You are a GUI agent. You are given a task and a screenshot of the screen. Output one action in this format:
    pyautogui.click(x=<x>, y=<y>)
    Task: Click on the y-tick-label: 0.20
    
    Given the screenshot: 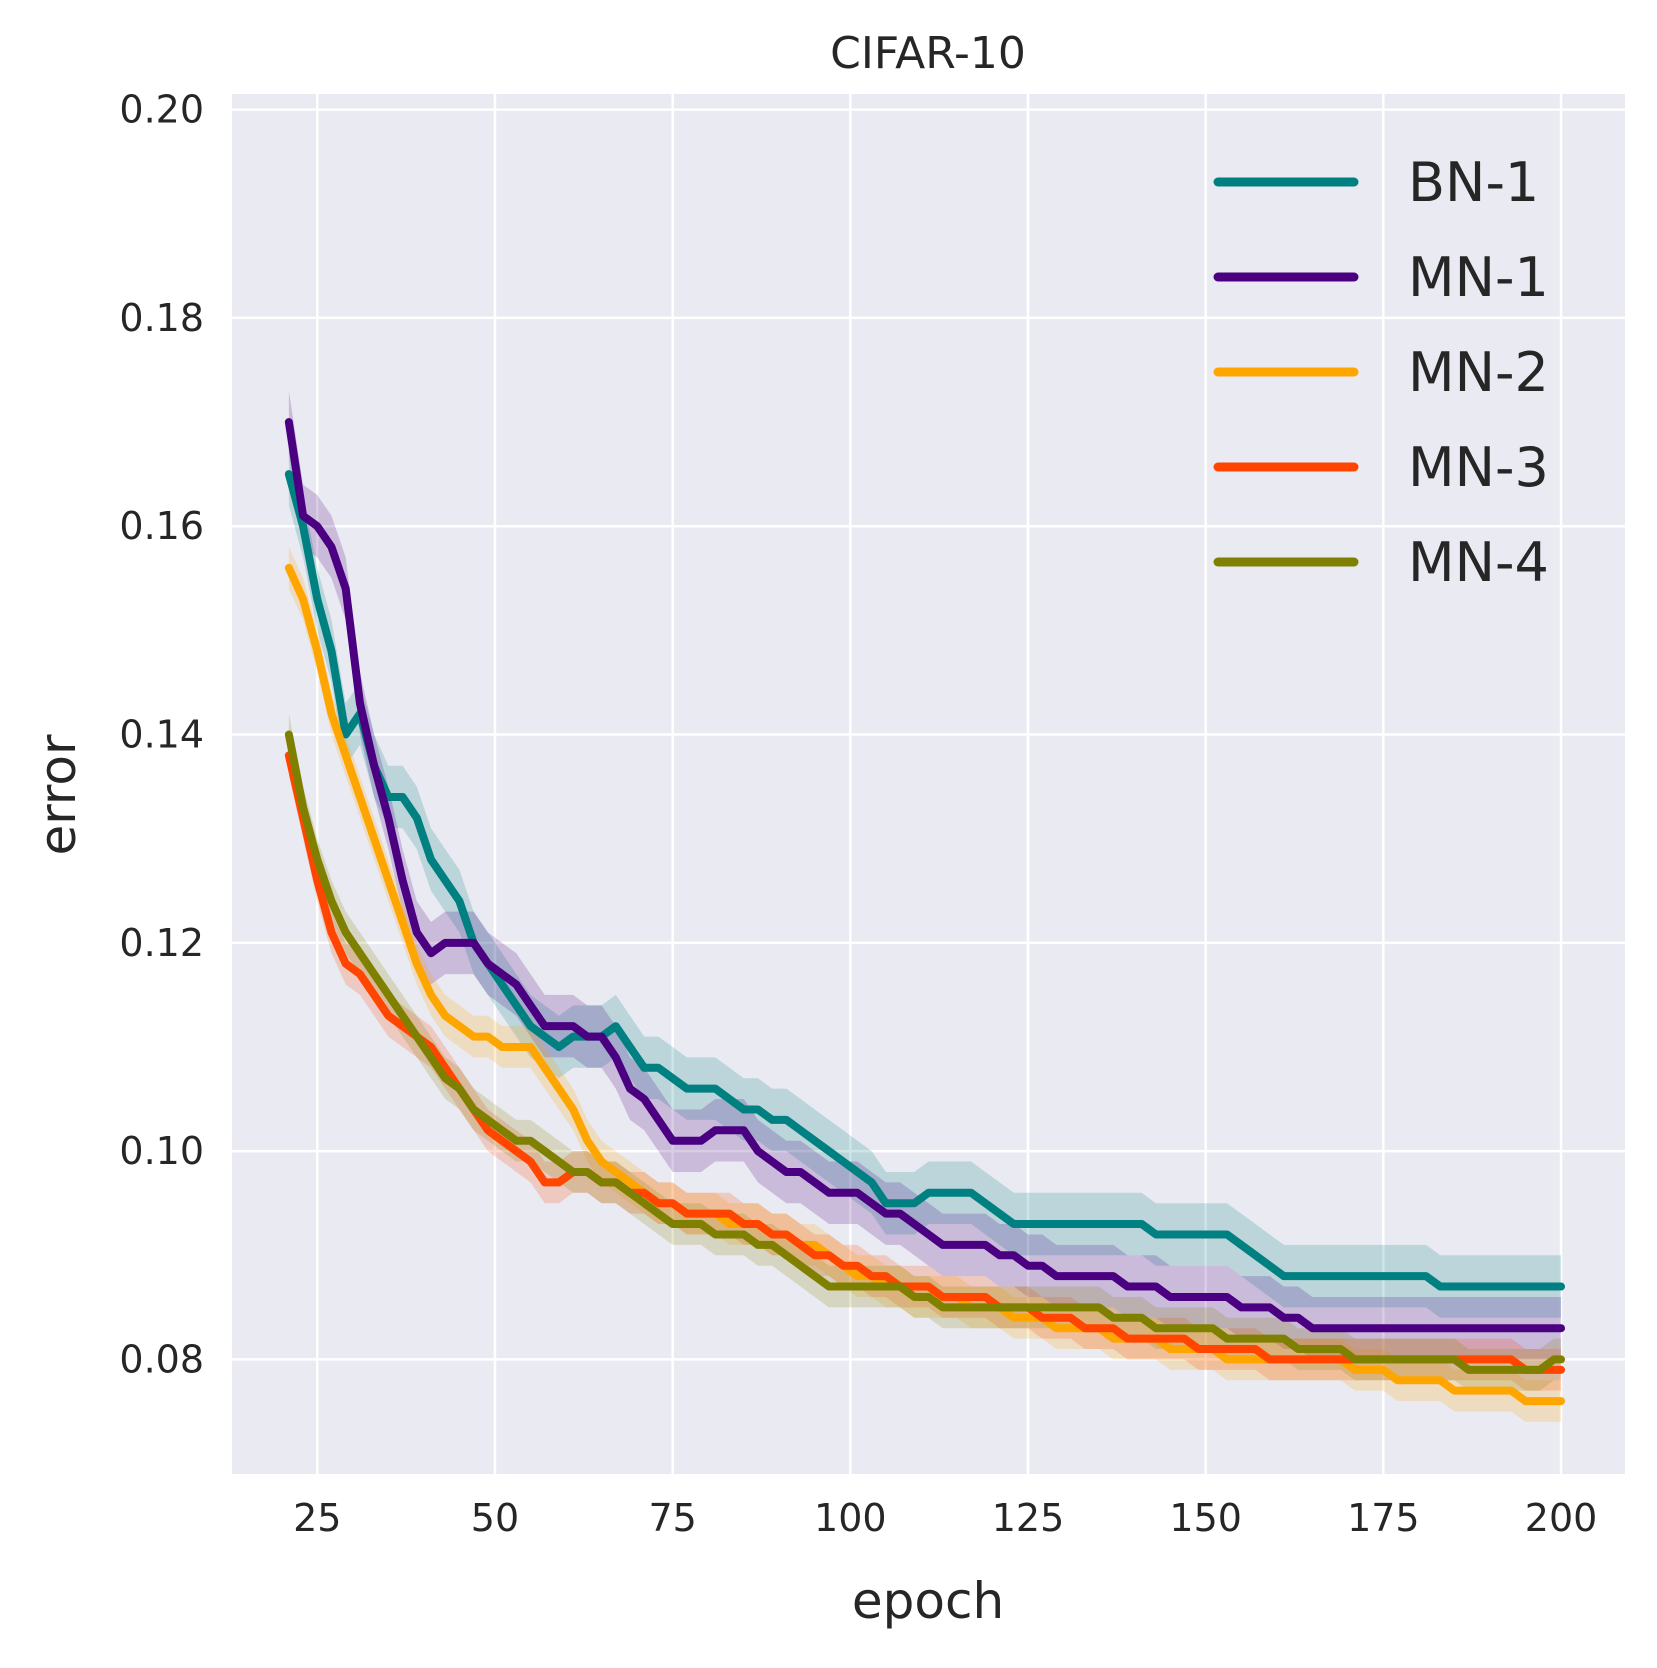 What is the action you would take?
    pyautogui.click(x=161, y=110)
    